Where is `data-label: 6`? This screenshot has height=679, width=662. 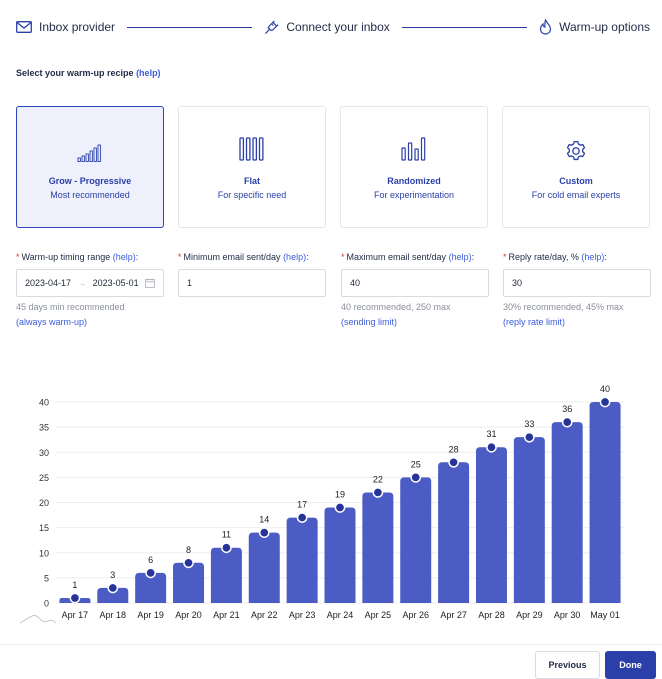
data-label: 6 is located at coordinates (150, 560).